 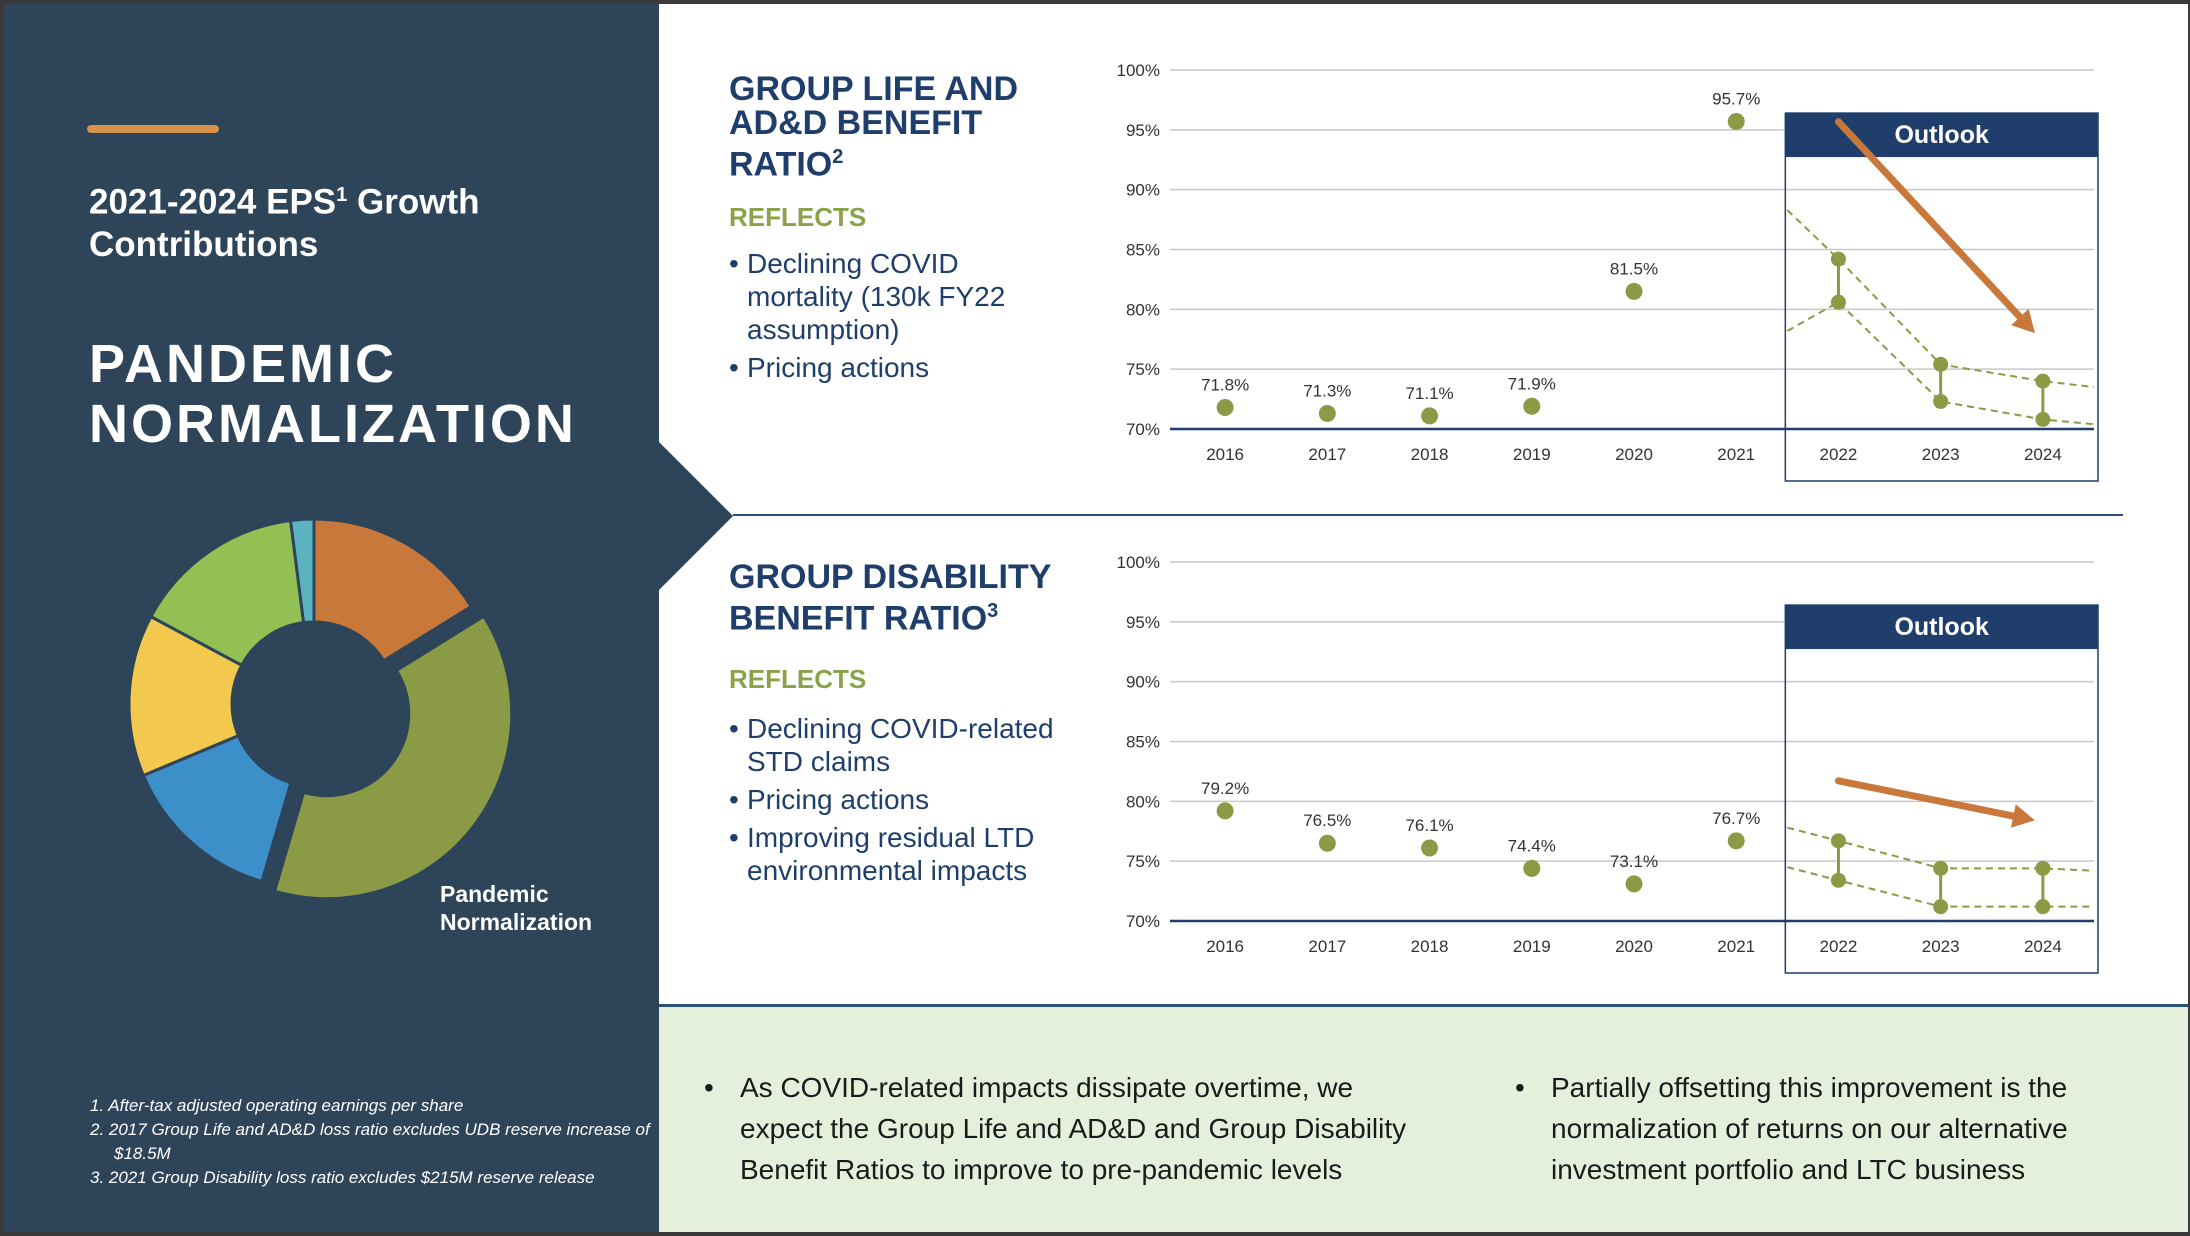 What do you see at coordinates (890, 598) in the screenshot?
I see `disability-section-title: GROUP DISABILITY BENEFIT RATIO3` at bounding box center [890, 598].